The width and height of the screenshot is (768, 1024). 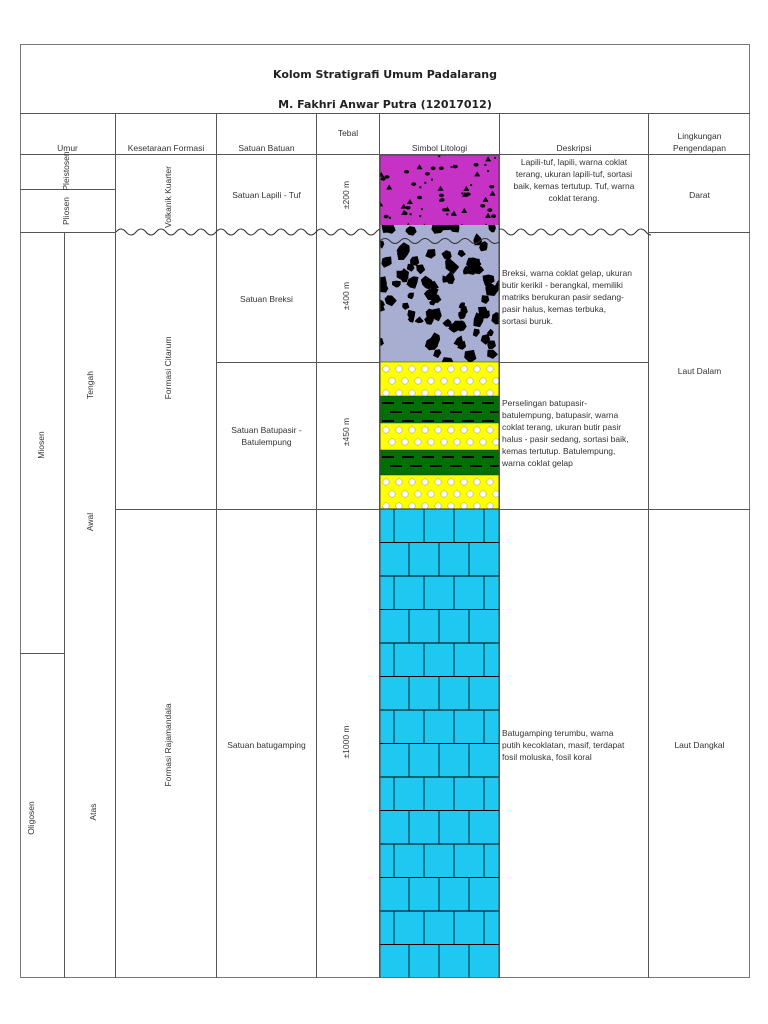 What do you see at coordinates (439, 743) in the screenshot?
I see `limestone-pattern` at bounding box center [439, 743].